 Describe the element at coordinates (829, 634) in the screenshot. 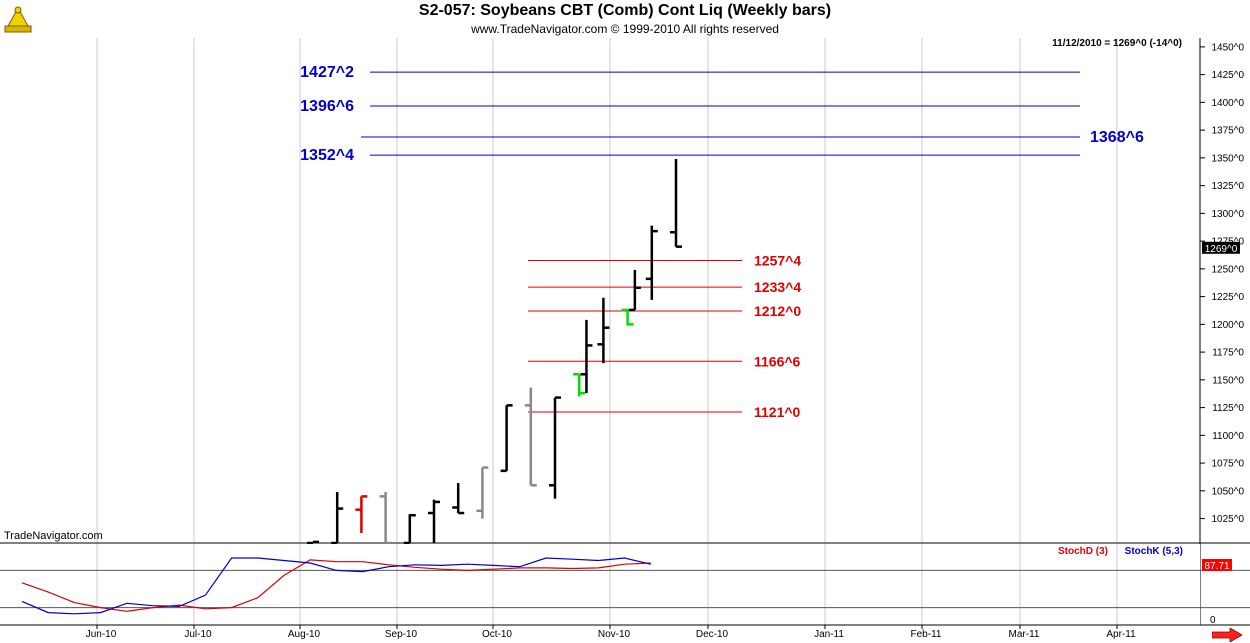

I see `x-tick-label: Jan-11` at that location.